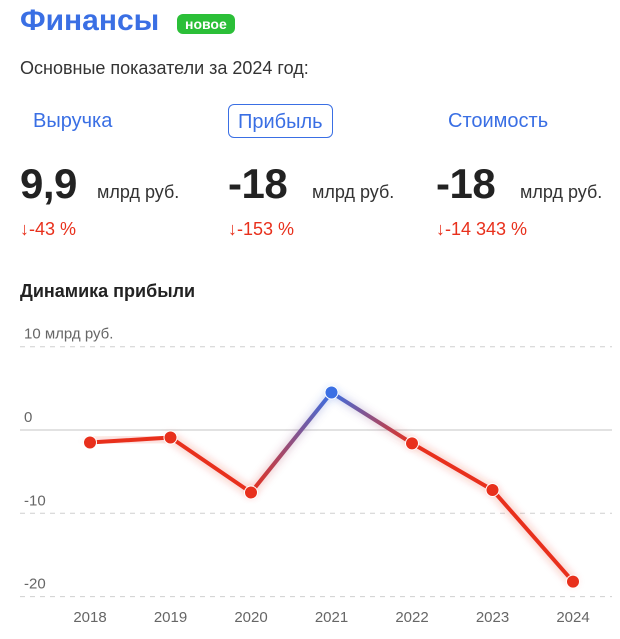 The width and height of the screenshot is (620, 639). I want to click on cost-change: ↓-14 343 %, so click(482, 229).